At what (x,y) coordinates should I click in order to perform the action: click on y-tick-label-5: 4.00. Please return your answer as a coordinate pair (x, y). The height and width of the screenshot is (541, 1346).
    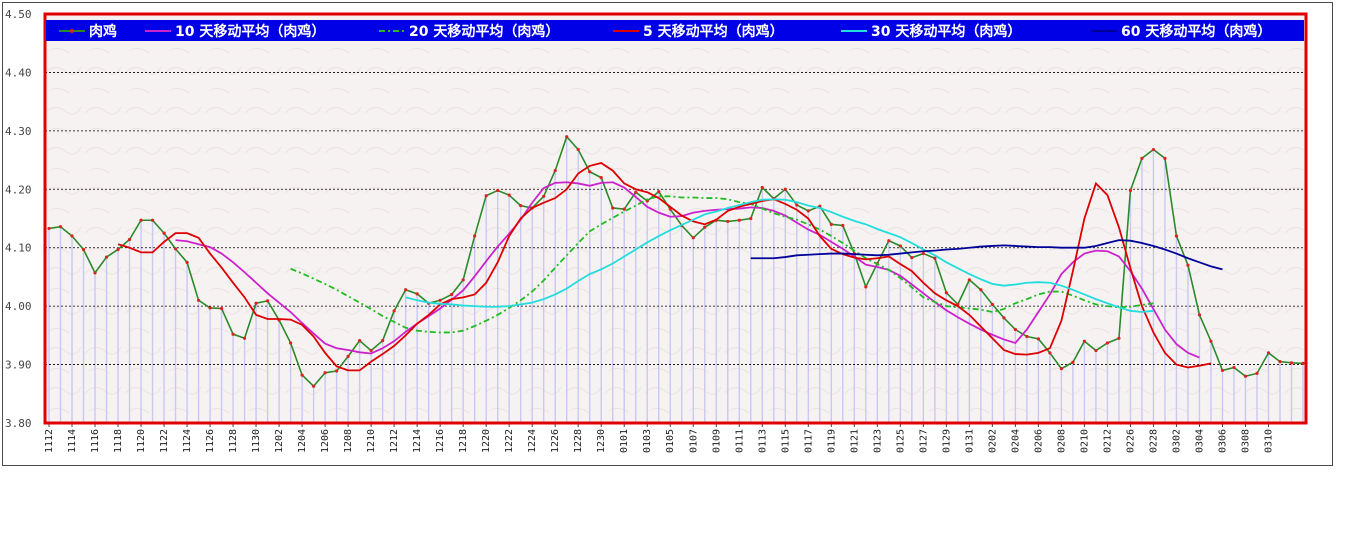
    Looking at the image, I should click on (18, 306).